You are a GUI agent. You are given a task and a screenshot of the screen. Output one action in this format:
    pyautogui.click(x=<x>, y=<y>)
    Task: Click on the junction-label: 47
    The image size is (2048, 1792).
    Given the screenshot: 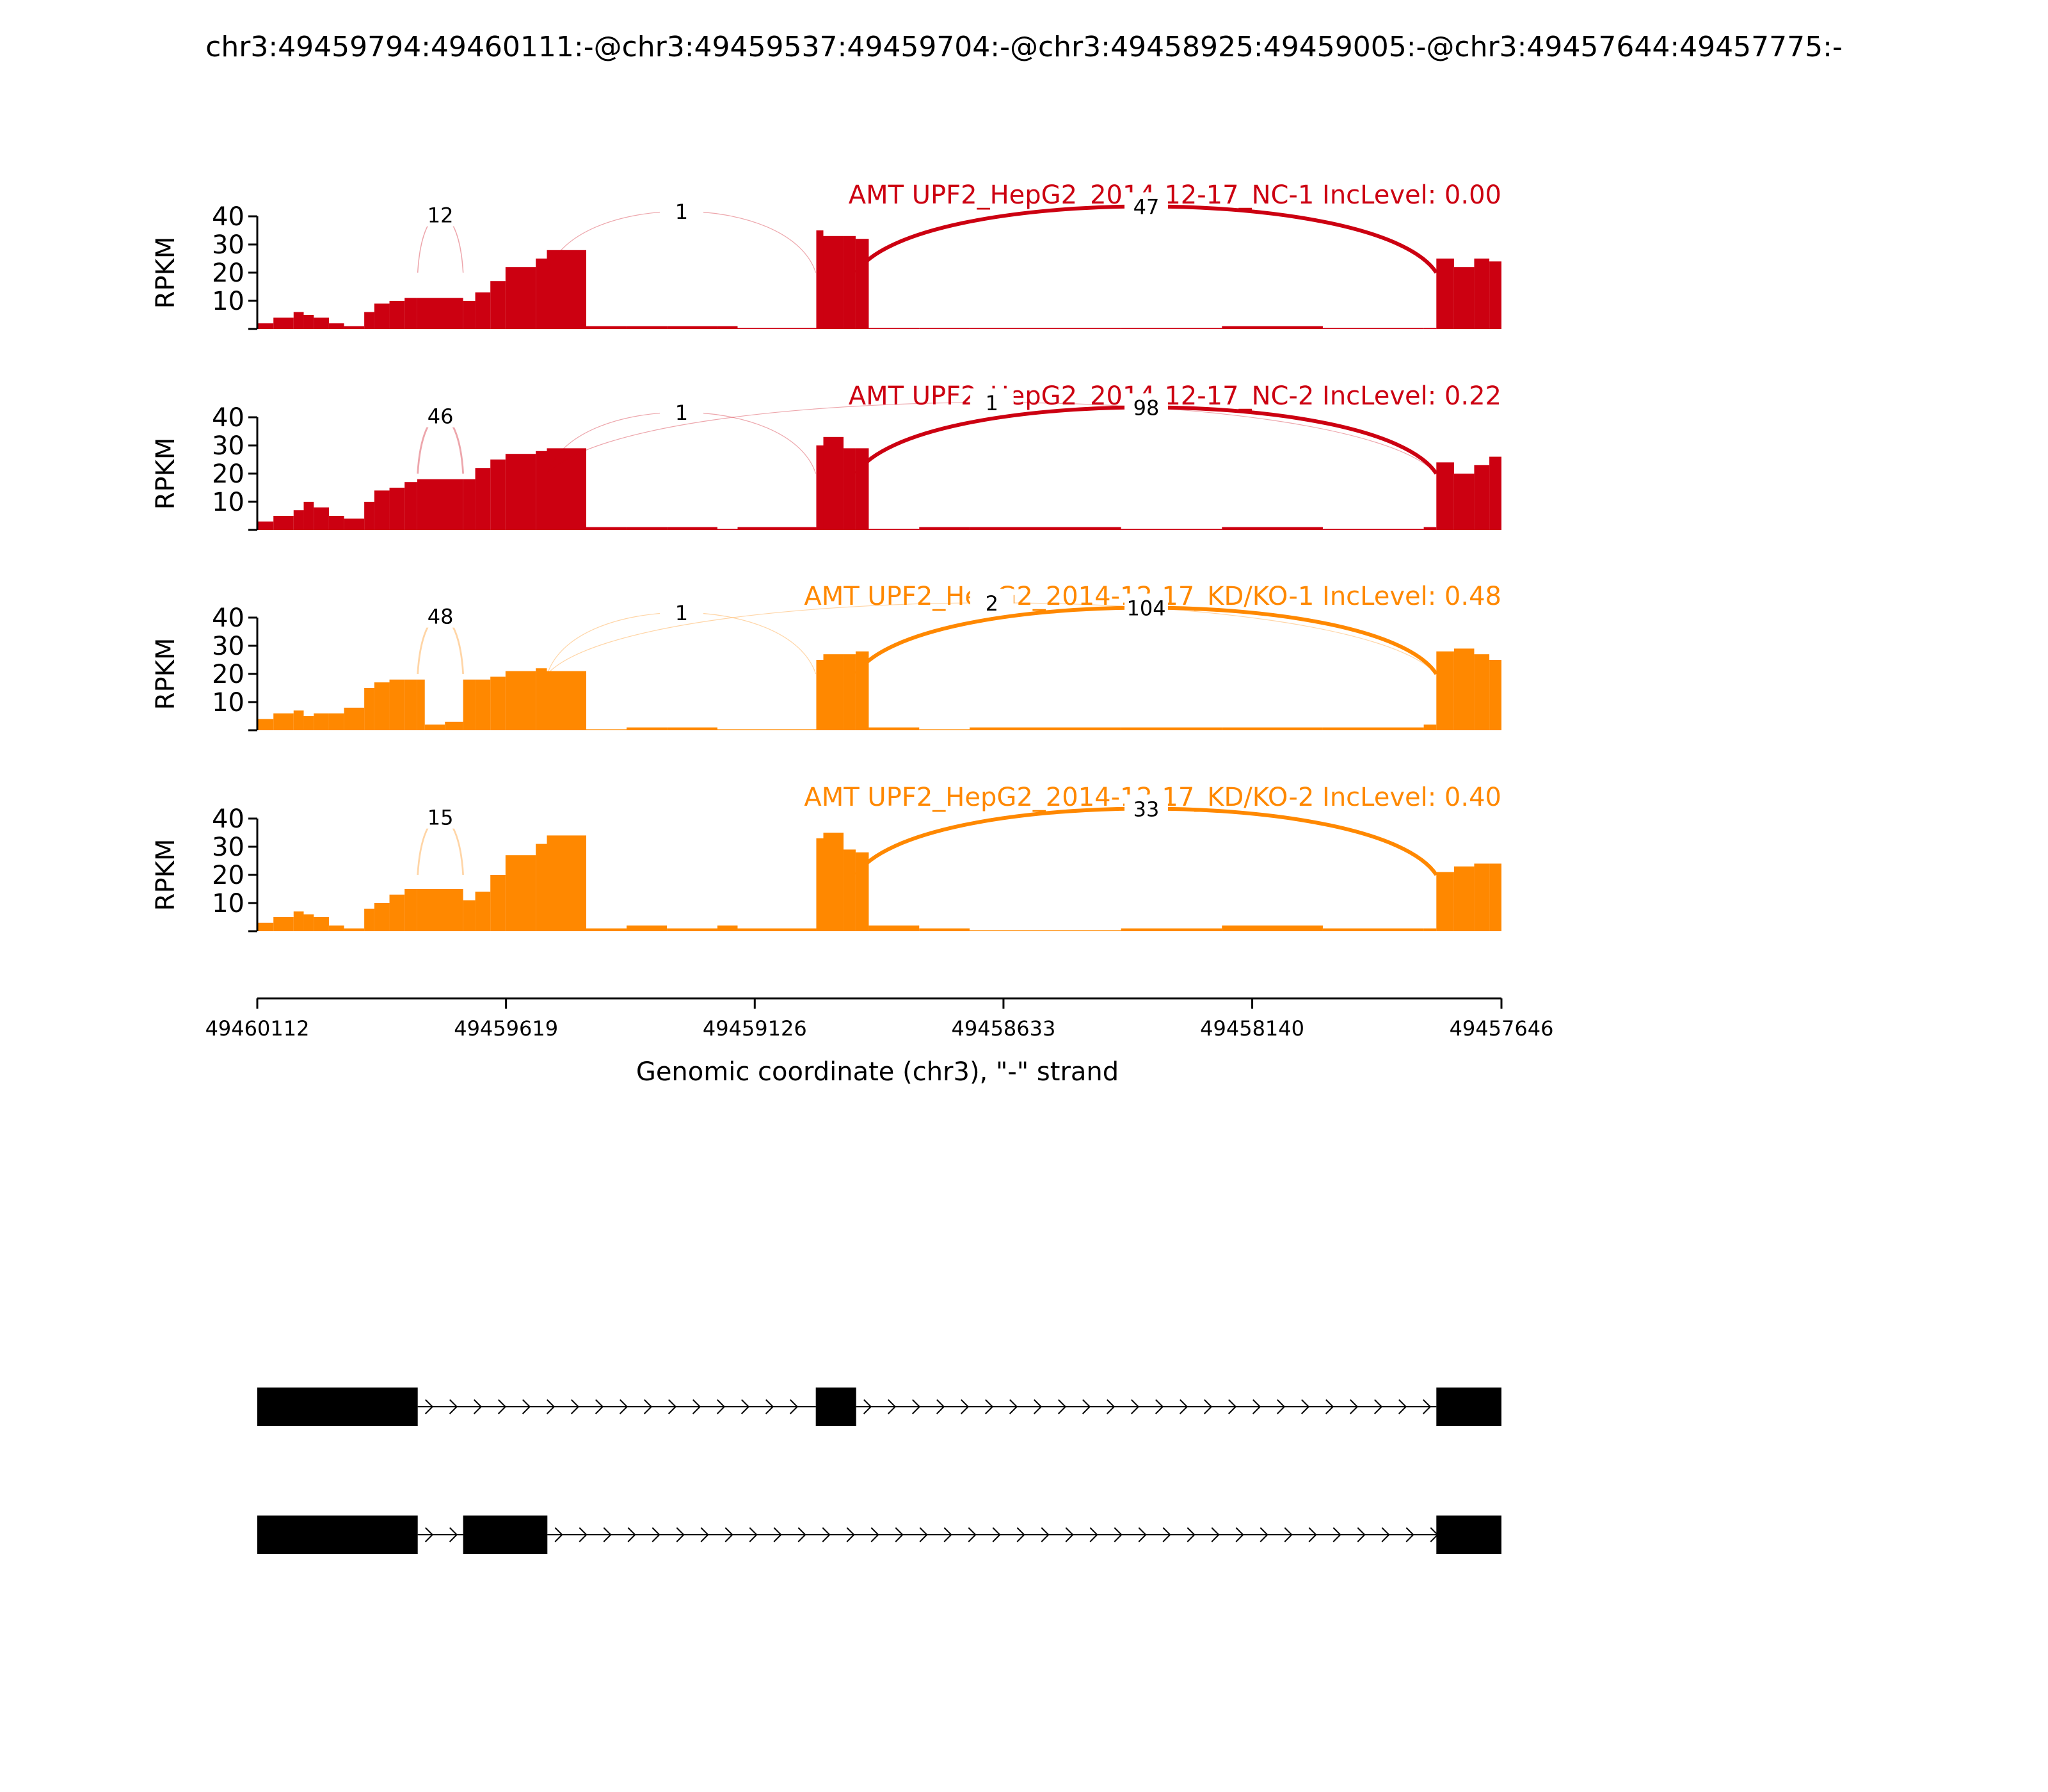 What is the action you would take?
    pyautogui.click(x=1146, y=207)
    